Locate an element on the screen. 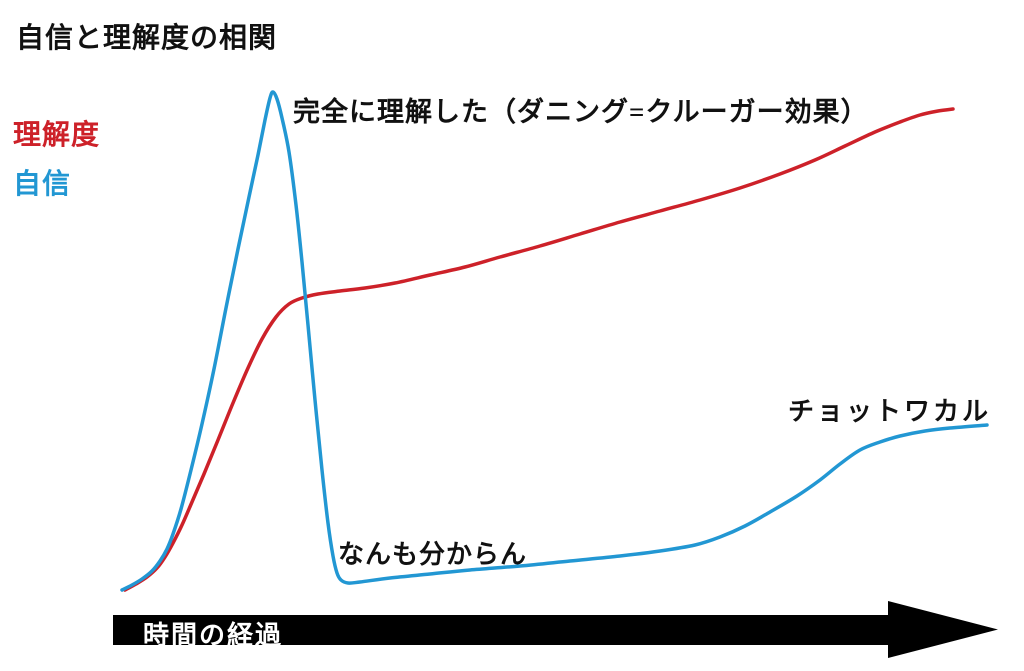 The width and height of the screenshot is (1024, 671). legend-item-understanding: 理解度 is located at coordinates (57, 135).